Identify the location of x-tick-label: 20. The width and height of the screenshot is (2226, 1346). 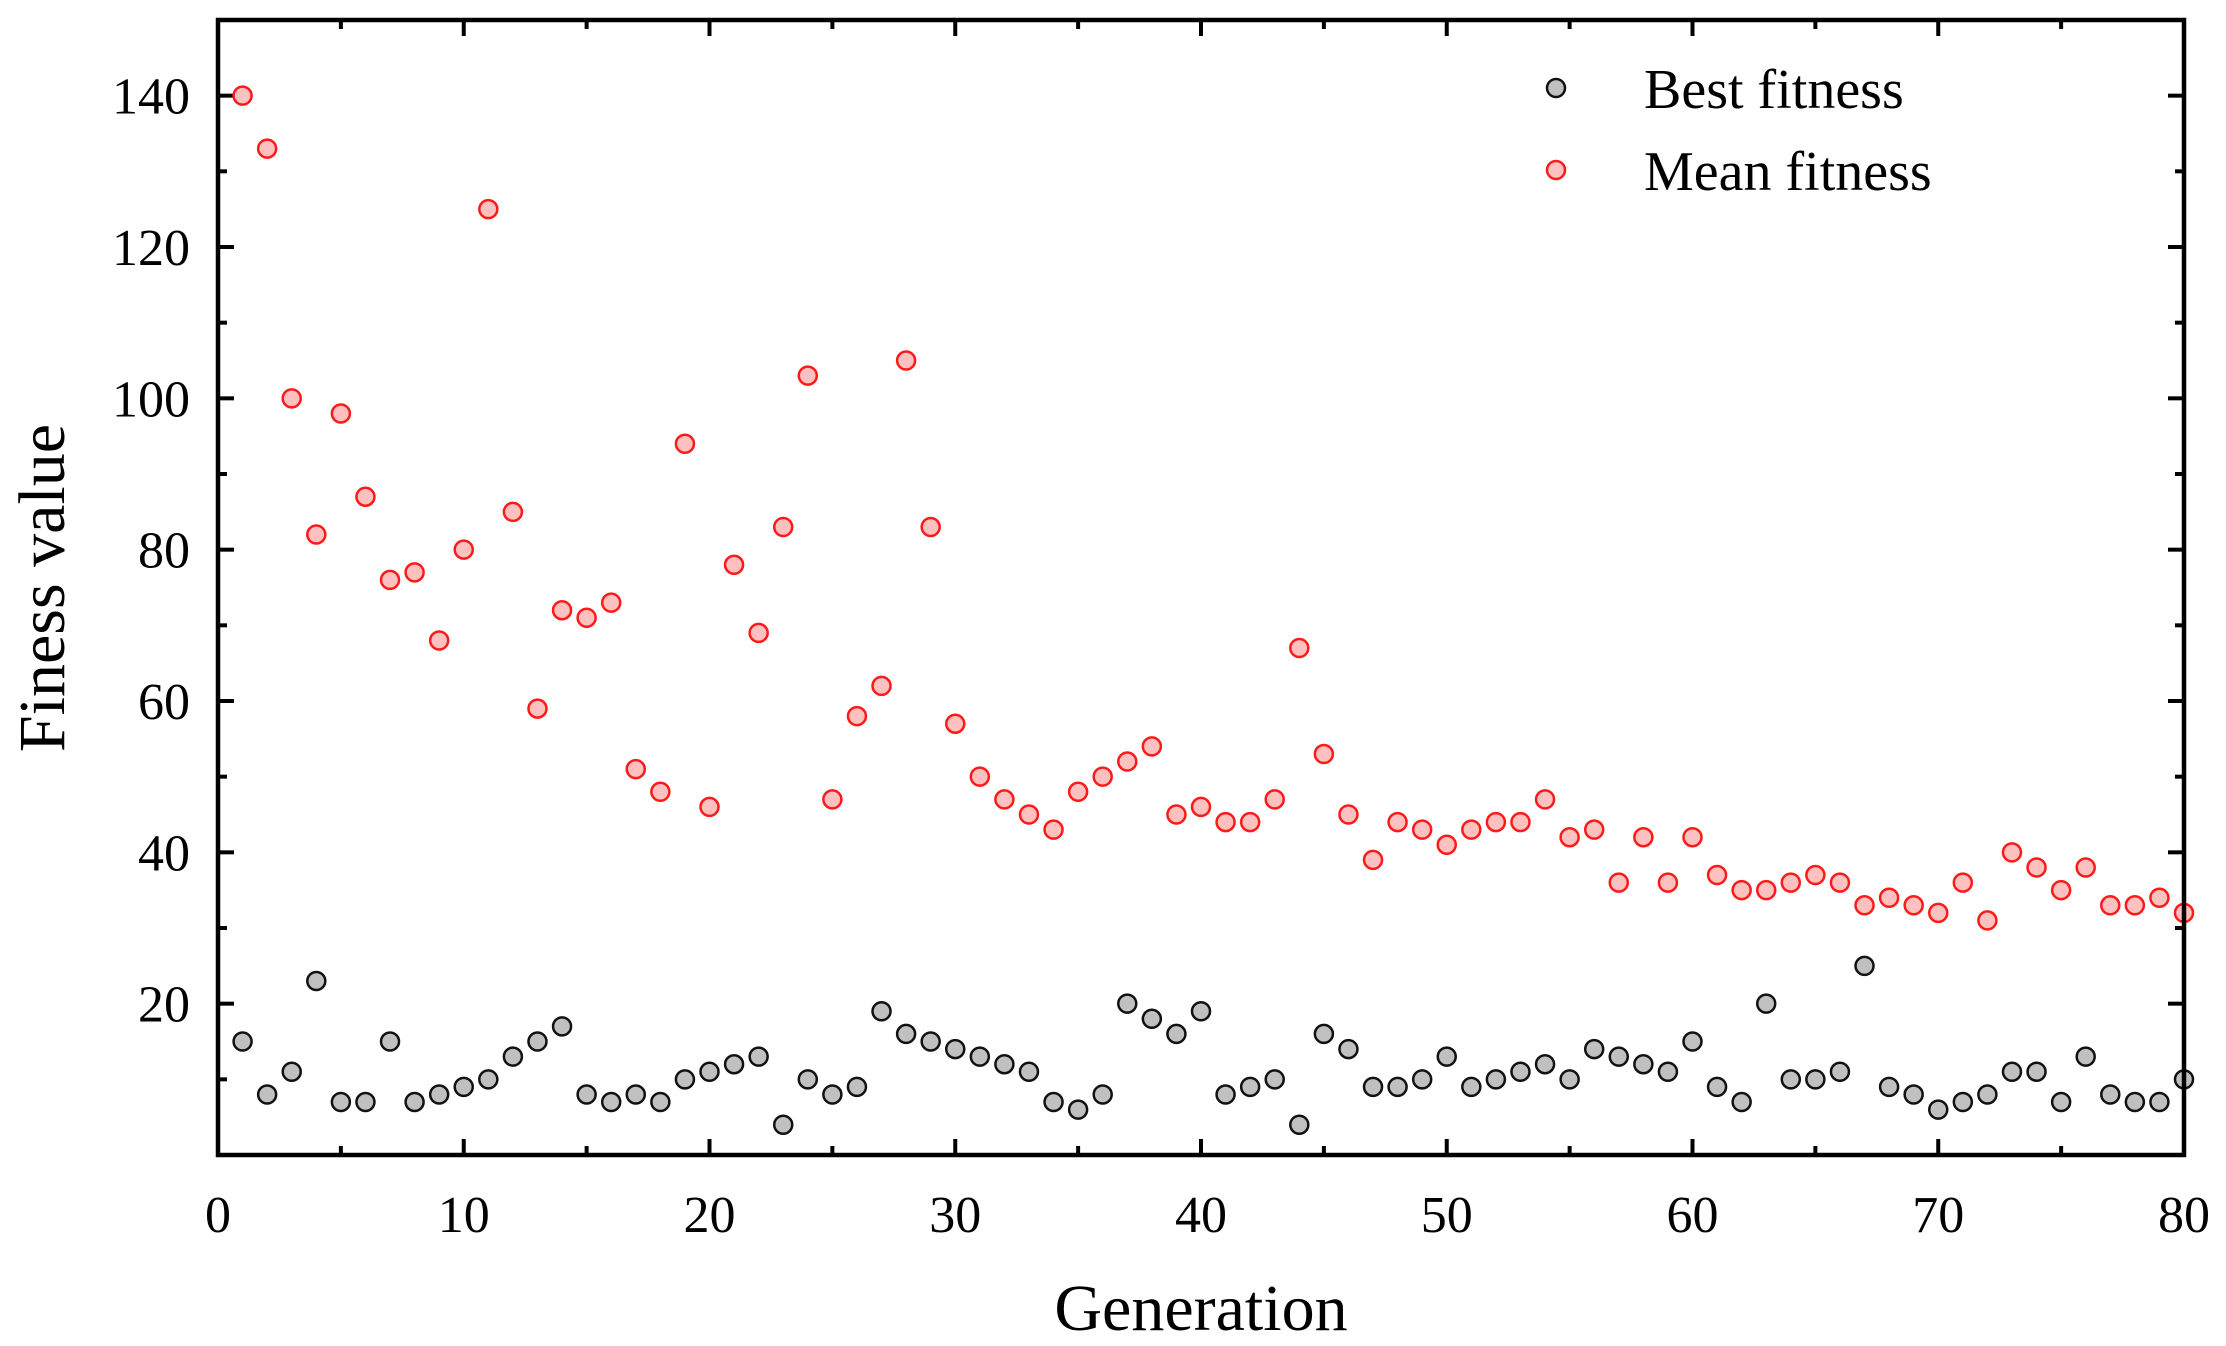
(710, 1215).